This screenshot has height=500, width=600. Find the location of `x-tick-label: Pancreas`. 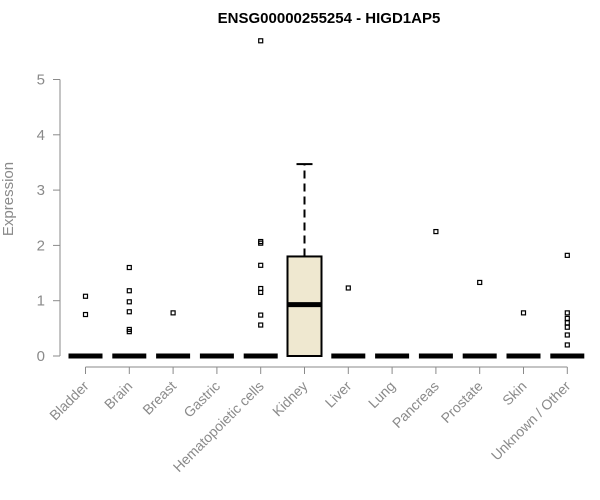

x-tick-label: Pancreas is located at coordinates (415, 404).